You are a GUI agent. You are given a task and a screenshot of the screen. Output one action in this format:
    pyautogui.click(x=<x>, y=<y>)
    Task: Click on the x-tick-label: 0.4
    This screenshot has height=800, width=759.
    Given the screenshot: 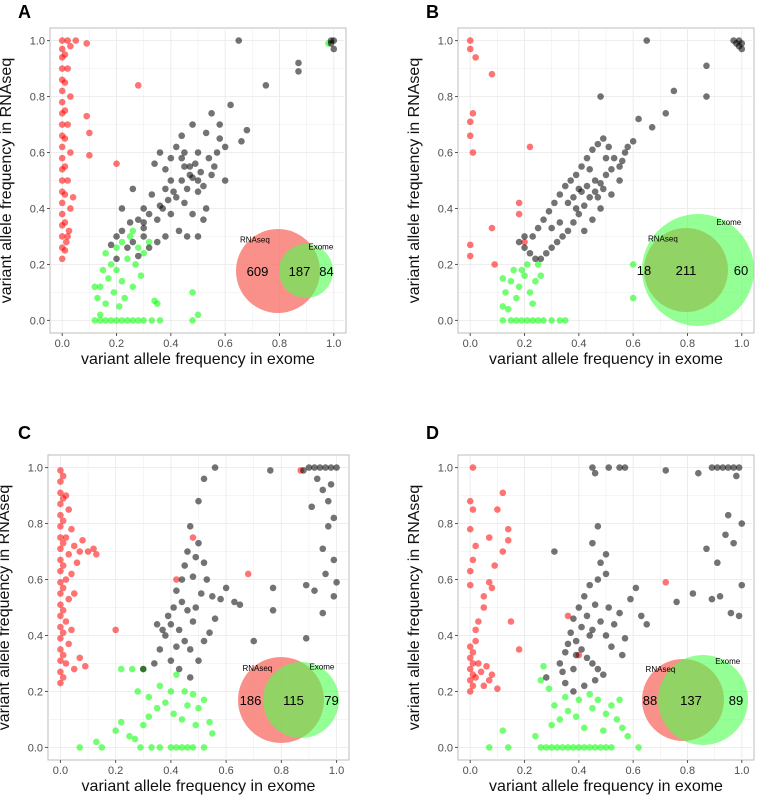 What is the action you would take?
    pyautogui.click(x=170, y=344)
    